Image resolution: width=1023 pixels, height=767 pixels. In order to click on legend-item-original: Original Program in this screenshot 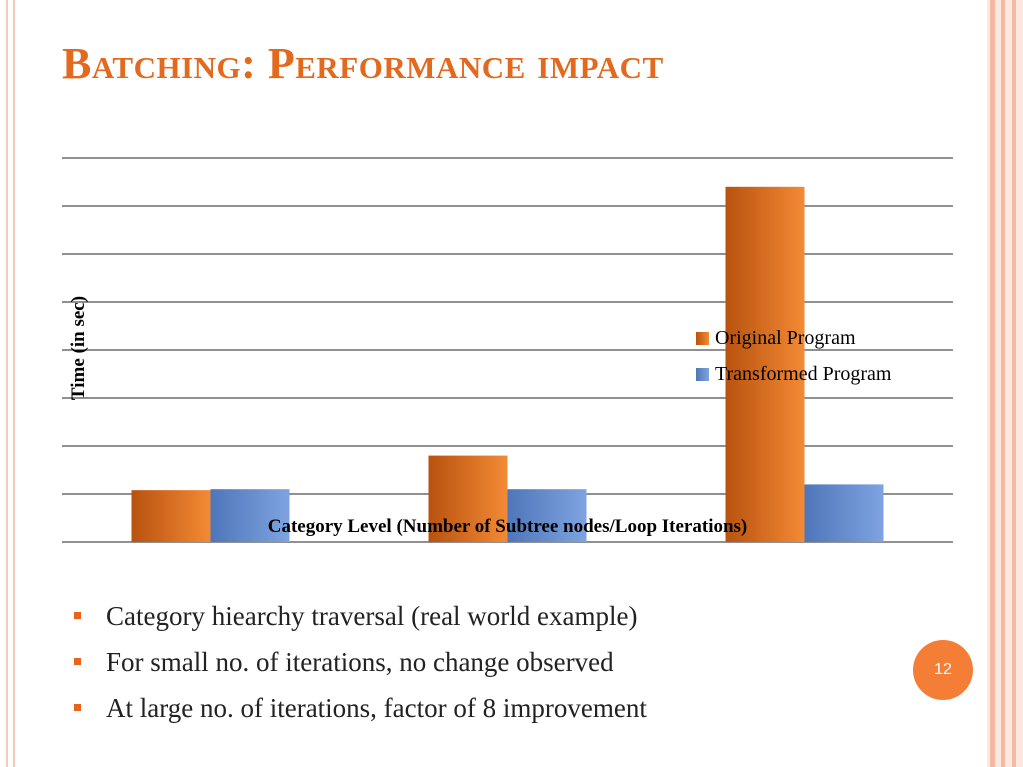, I will do `click(793, 338)`.